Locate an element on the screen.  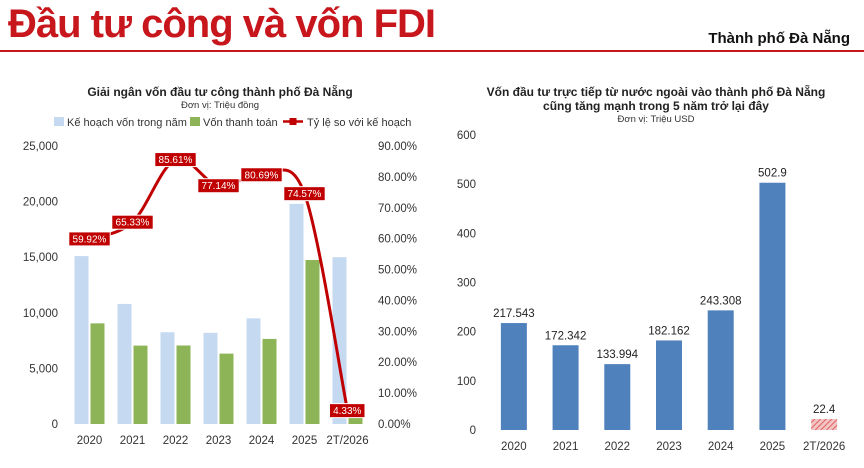
bar-paid-2020 is located at coordinates (97, 373).